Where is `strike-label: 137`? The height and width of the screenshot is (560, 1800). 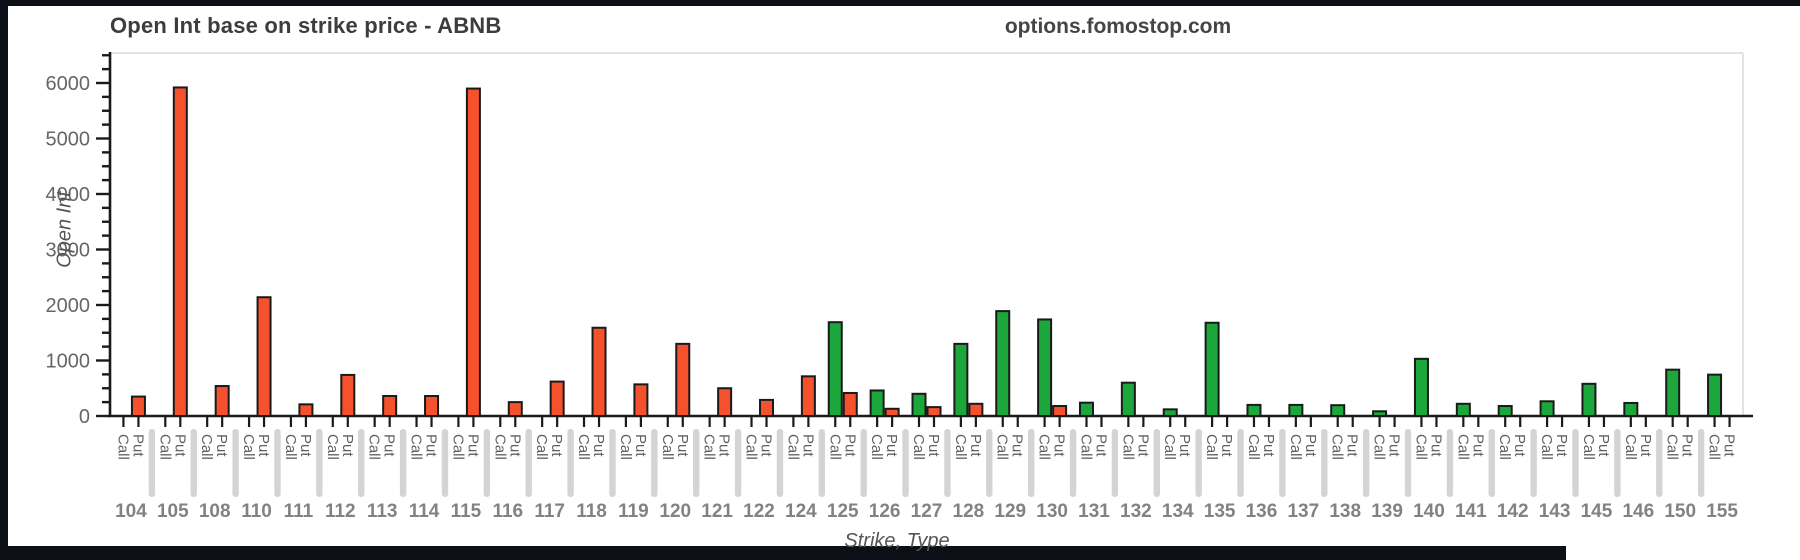
strike-label: 137 is located at coordinates (1303, 511).